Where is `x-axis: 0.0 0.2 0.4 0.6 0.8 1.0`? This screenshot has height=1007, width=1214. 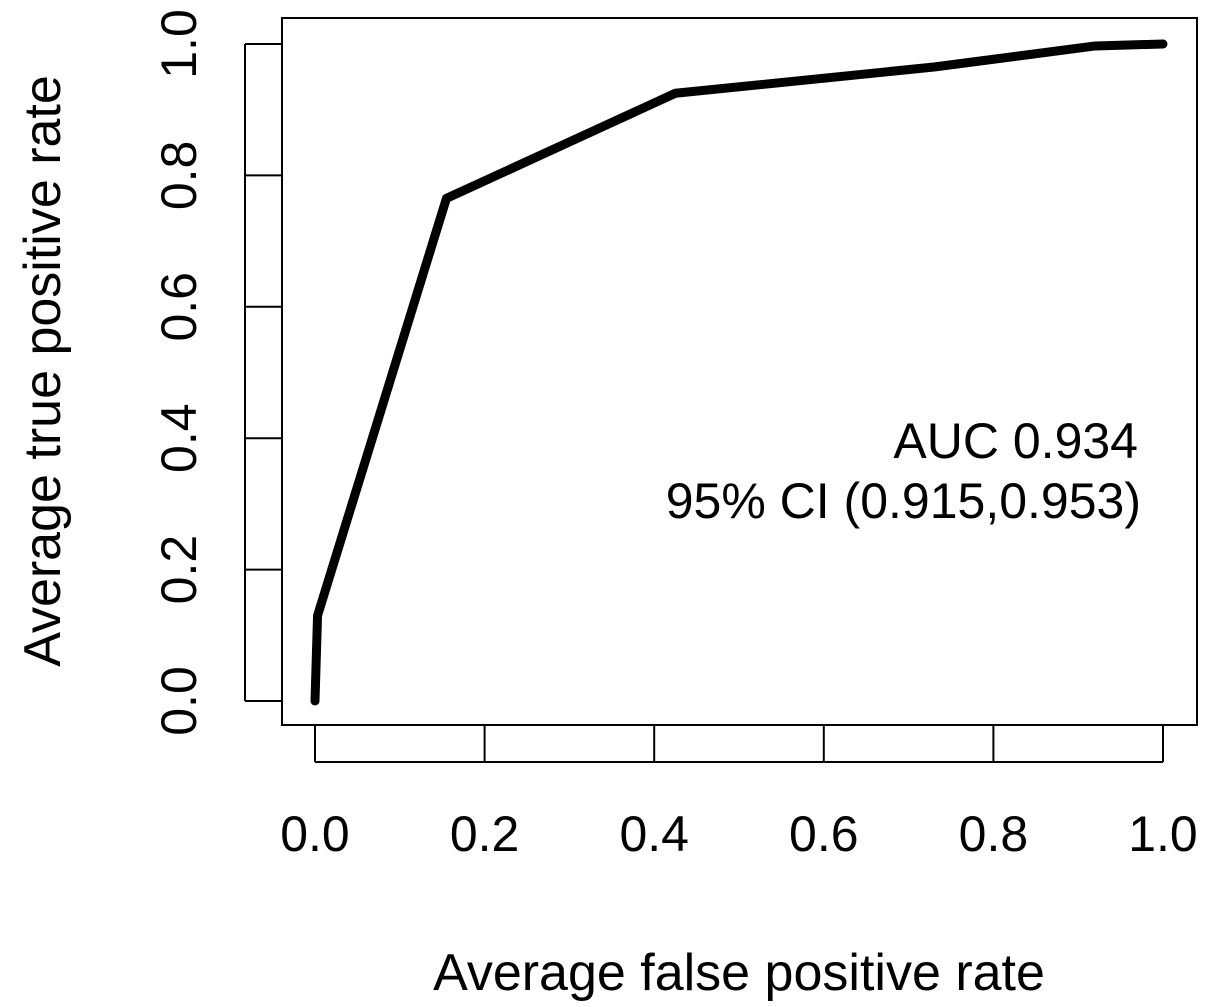 x-axis: 0.0 0.2 0.4 0.6 0.8 1.0 is located at coordinates (739, 793).